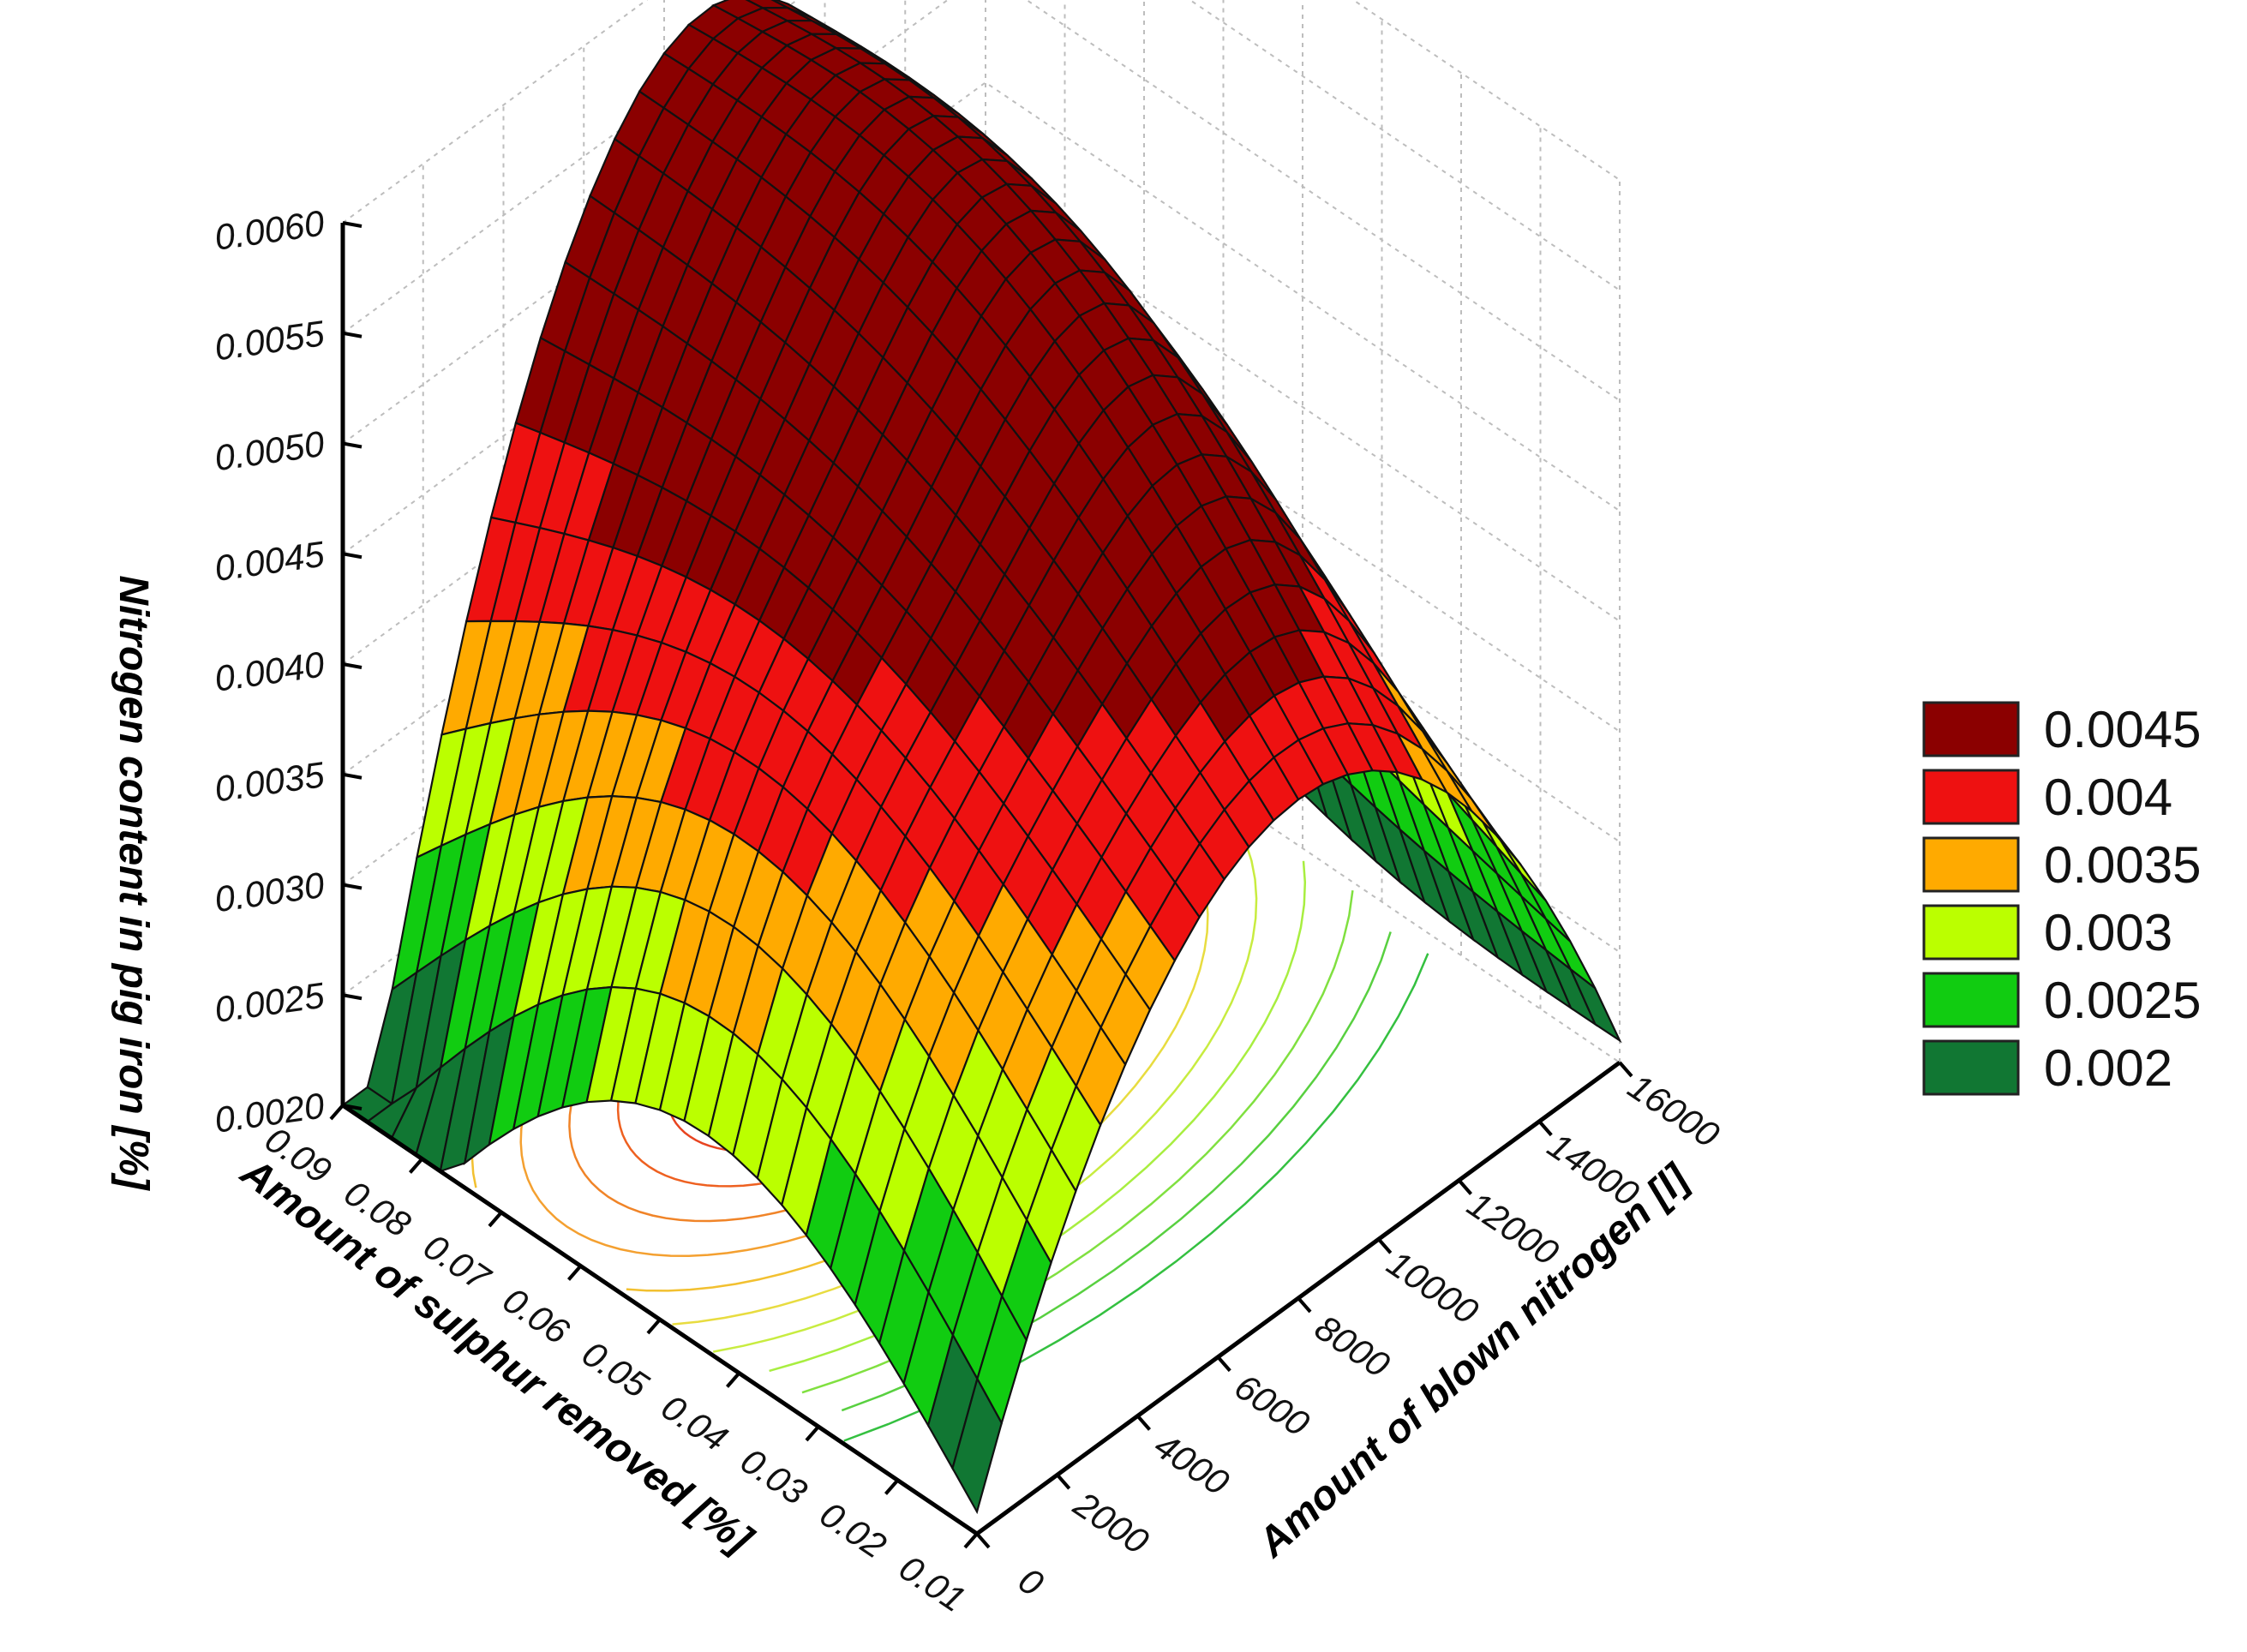  I want to click on z-tick-label: 0.0045, so click(269, 562).